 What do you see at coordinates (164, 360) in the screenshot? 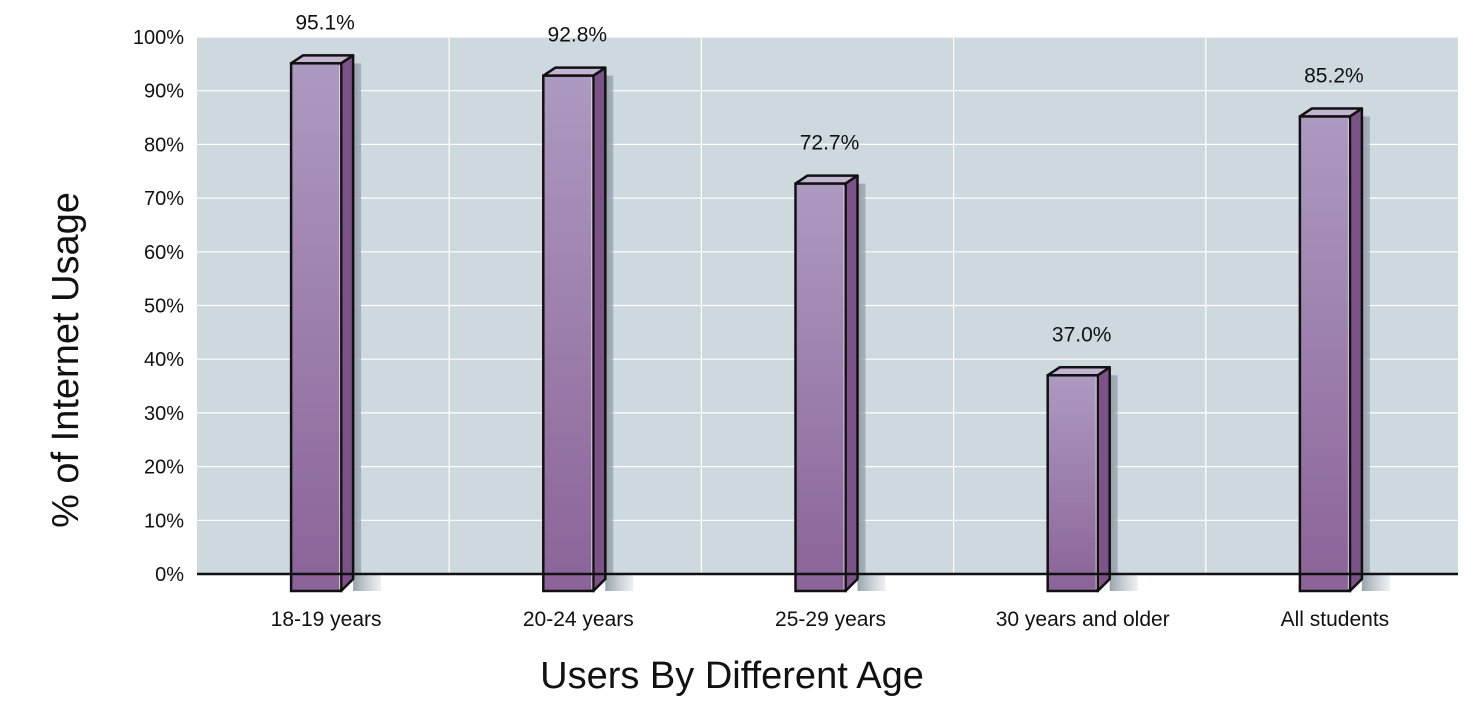
I see `y-tick-label: 40%` at bounding box center [164, 360].